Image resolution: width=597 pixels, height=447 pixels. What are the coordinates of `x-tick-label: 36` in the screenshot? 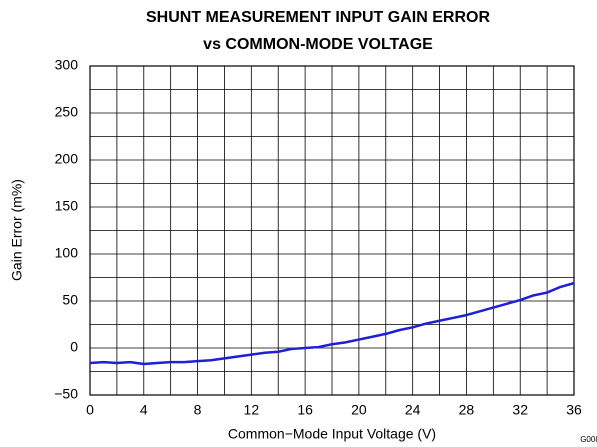 It's located at (574, 410).